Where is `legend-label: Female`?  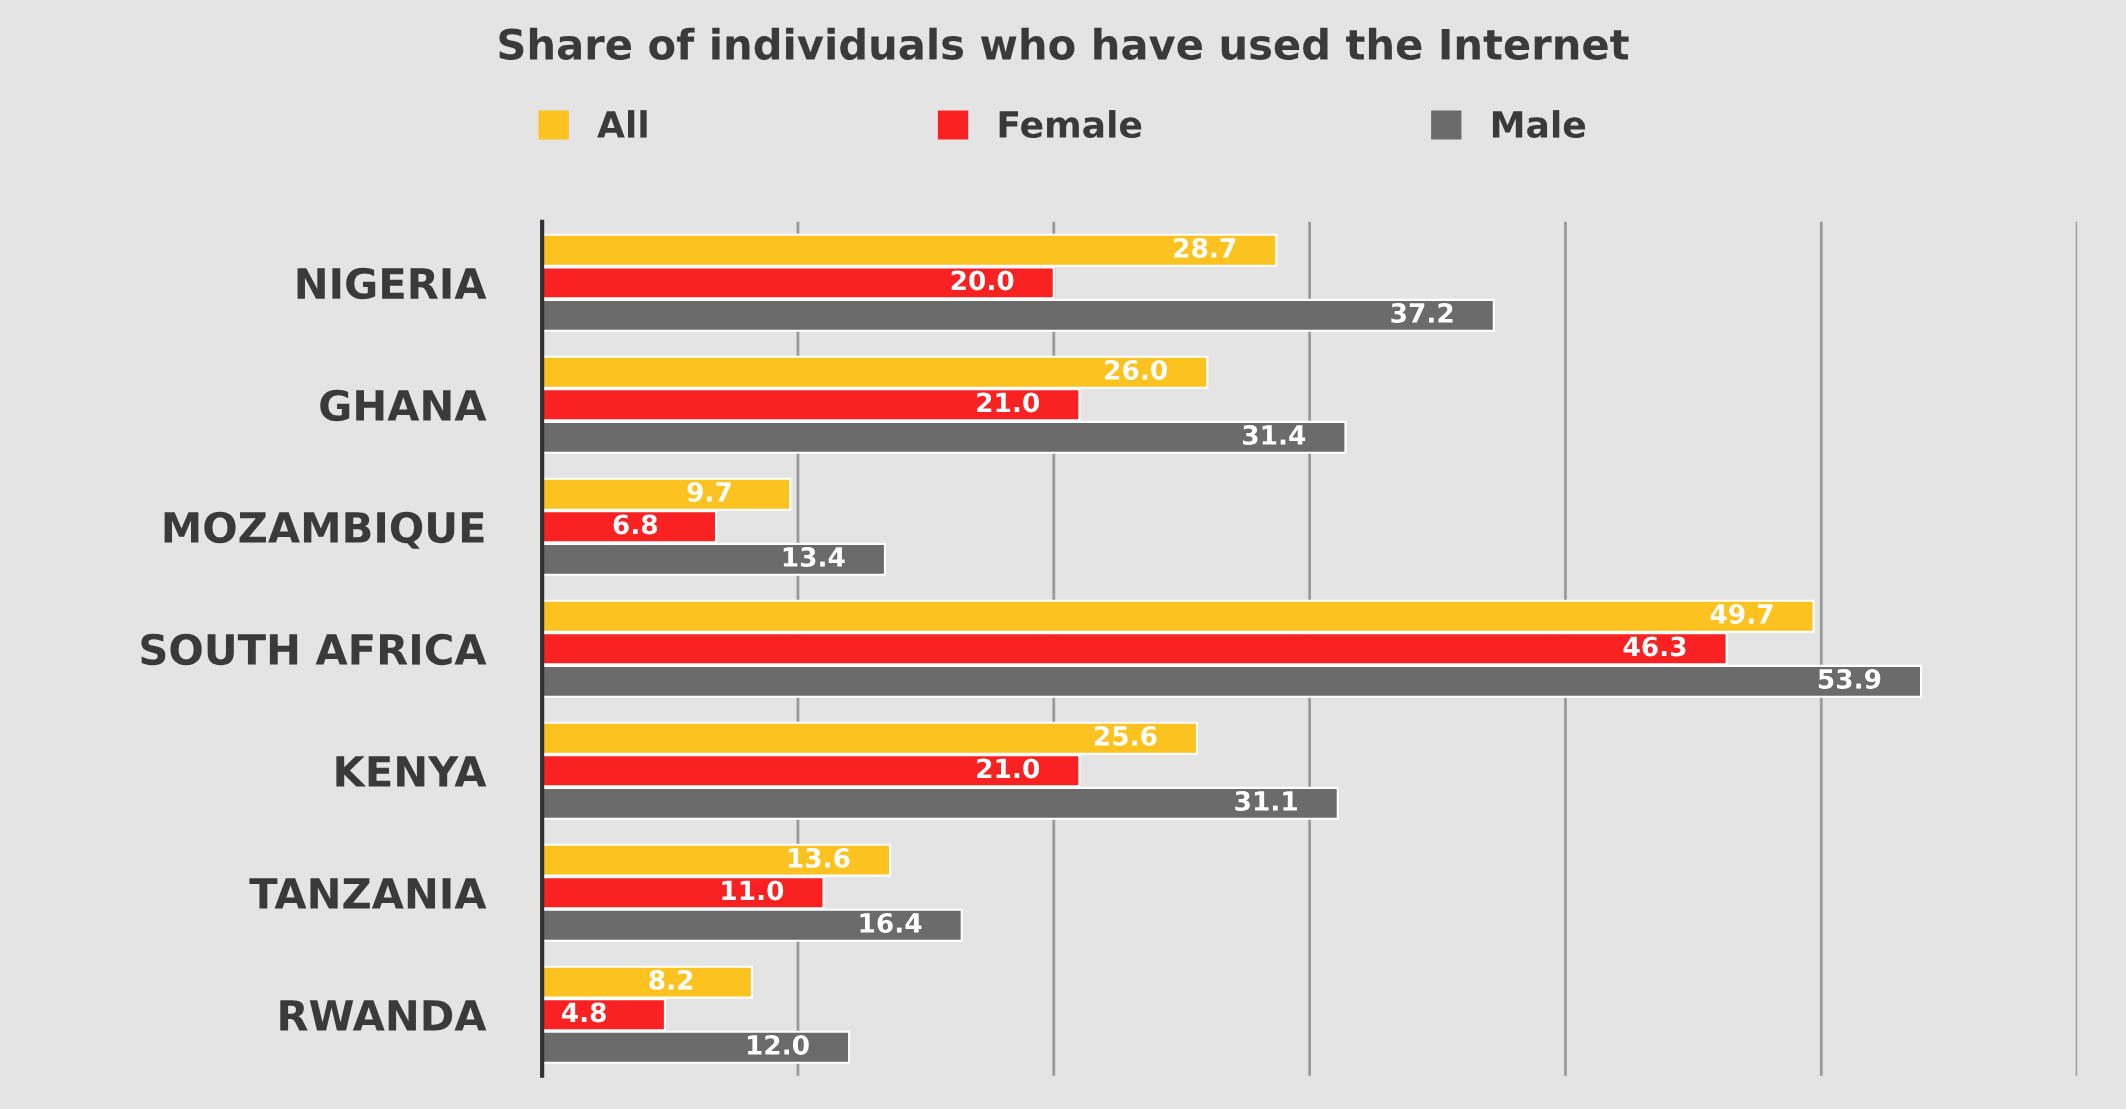 legend-label: Female is located at coordinates (1070, 124).